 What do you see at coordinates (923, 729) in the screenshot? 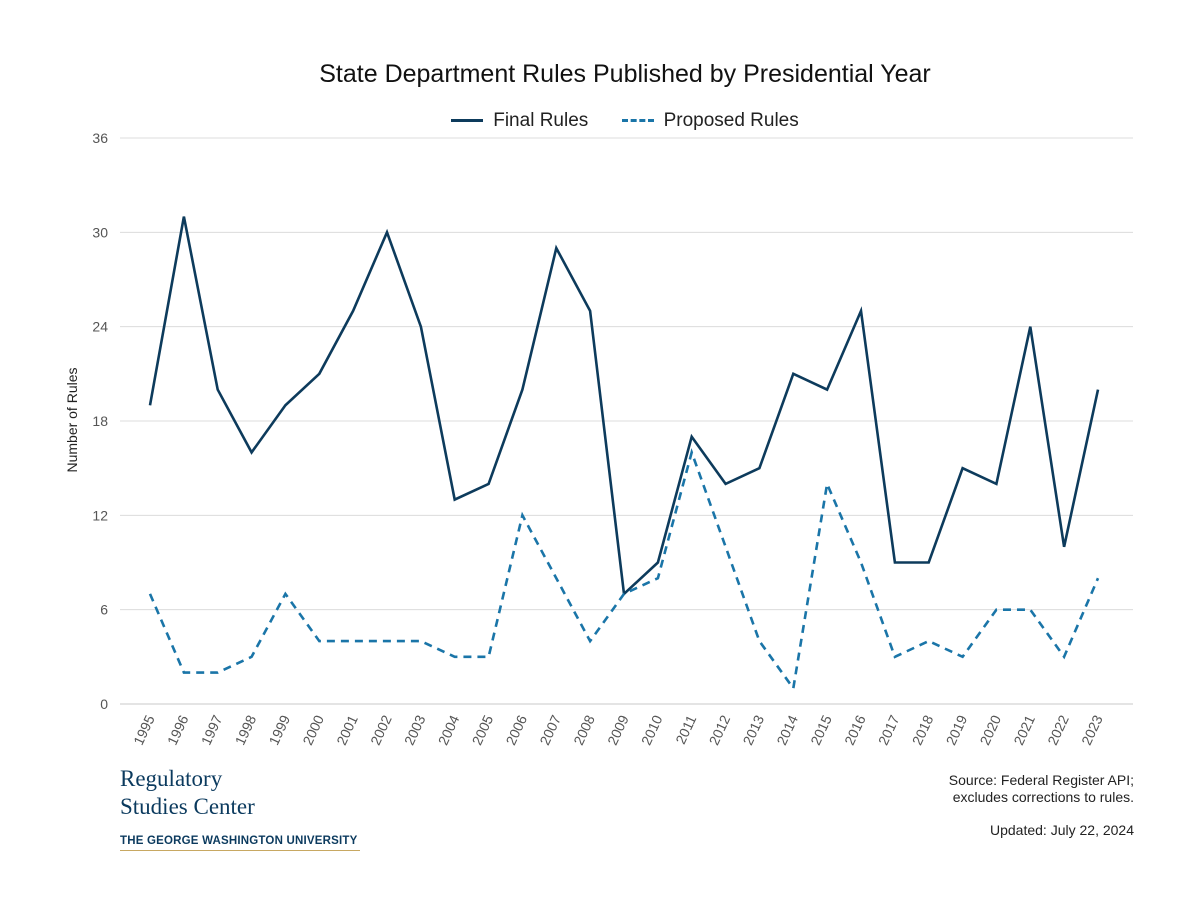
I see `x-tick-label-2018: 2018` at bounding box center [923, 729].